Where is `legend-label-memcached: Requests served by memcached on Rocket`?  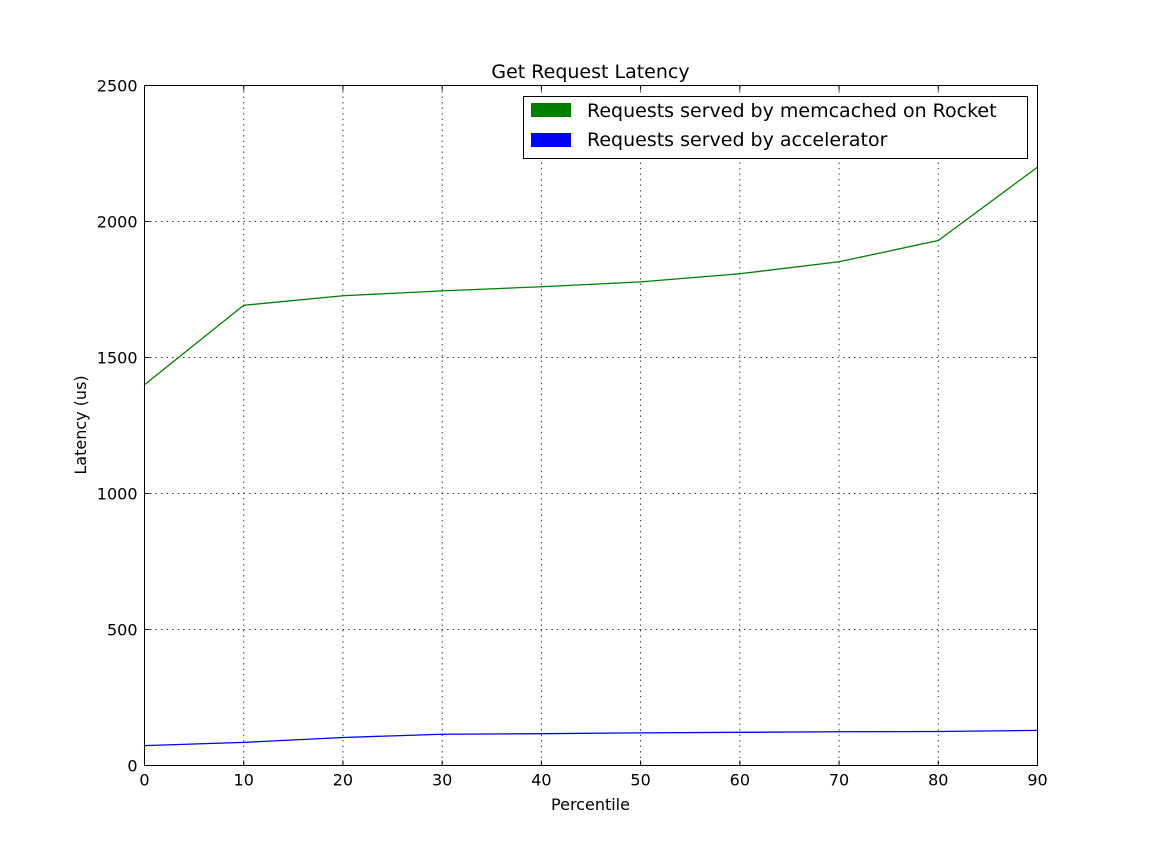 legend-label-memcached: Requests served by memcached on Rocket is located at coordinates (792, 111).